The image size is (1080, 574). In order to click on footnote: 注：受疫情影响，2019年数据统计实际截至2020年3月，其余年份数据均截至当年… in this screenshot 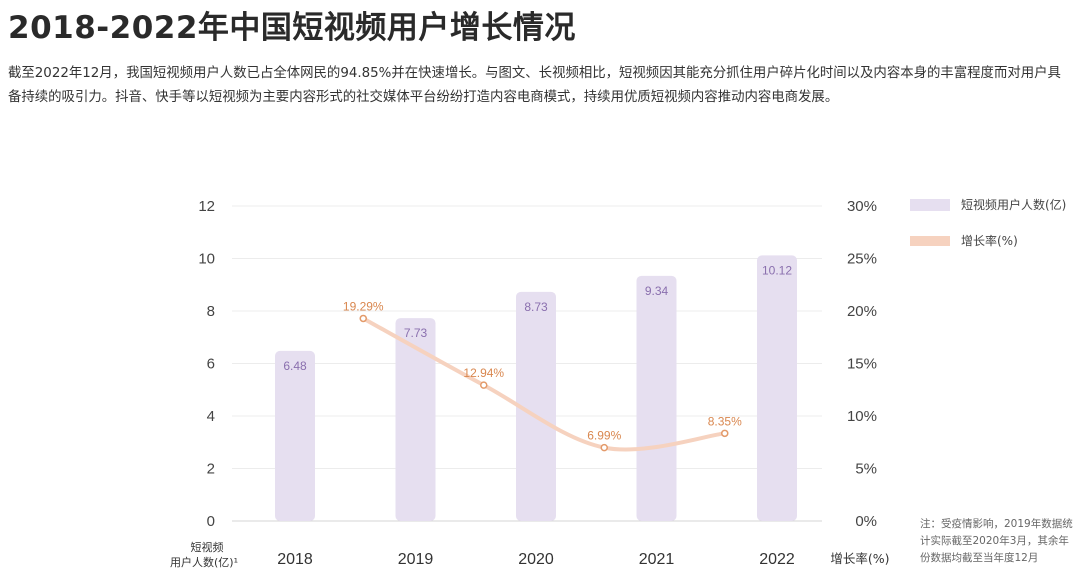, I will do `click(996, 541)`.